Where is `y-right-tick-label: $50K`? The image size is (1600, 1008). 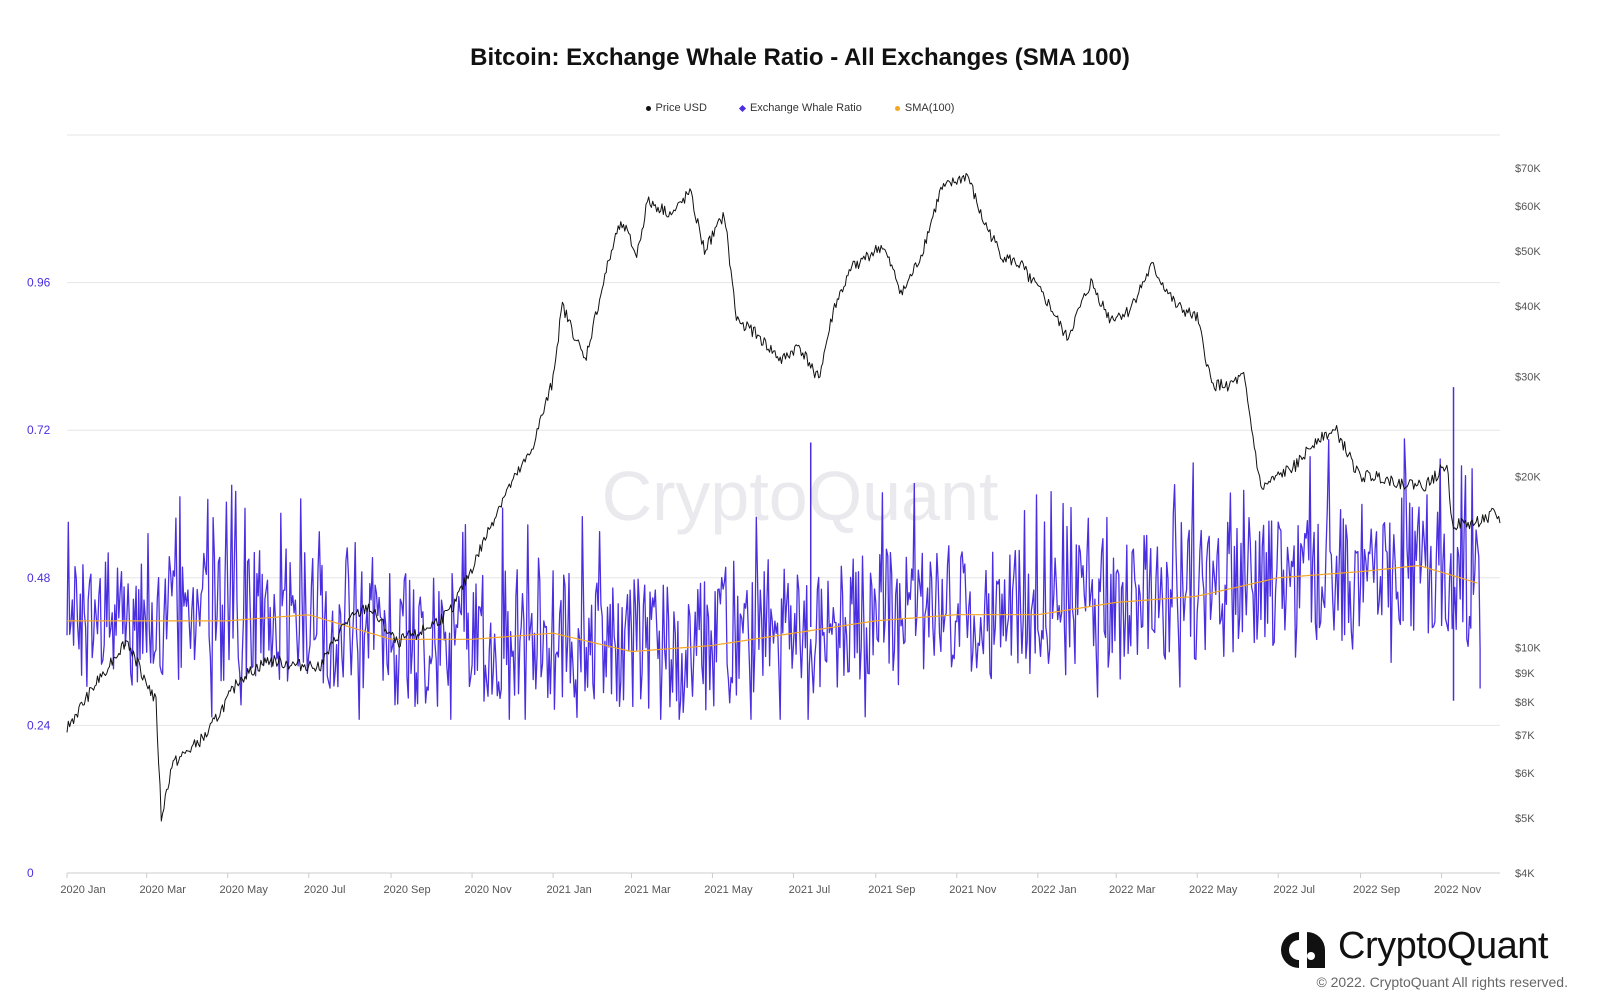
y-right-tick-label: $50K is located at coordinates (1528, 252).